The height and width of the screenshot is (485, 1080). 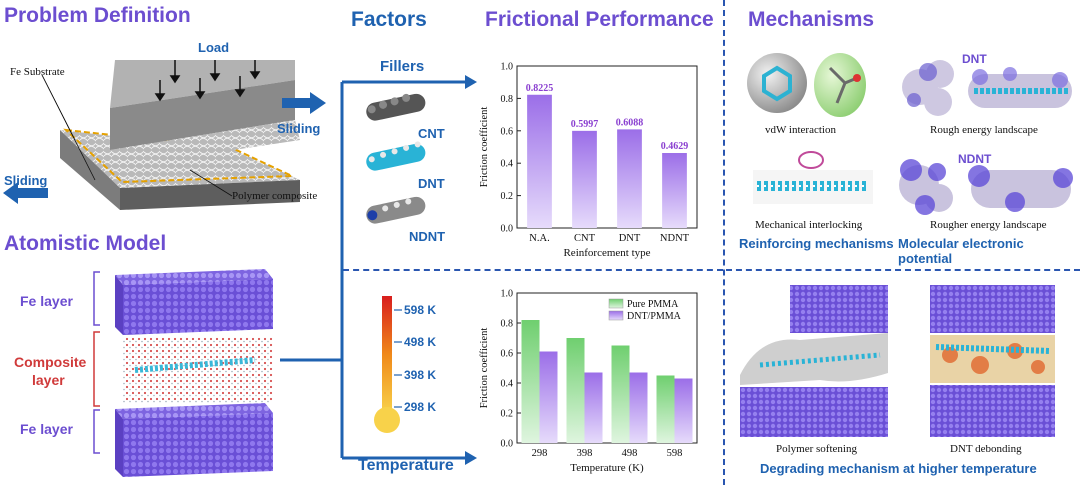 I want to click on sliding-right-label: Sliding, so click(x=299, y=128).